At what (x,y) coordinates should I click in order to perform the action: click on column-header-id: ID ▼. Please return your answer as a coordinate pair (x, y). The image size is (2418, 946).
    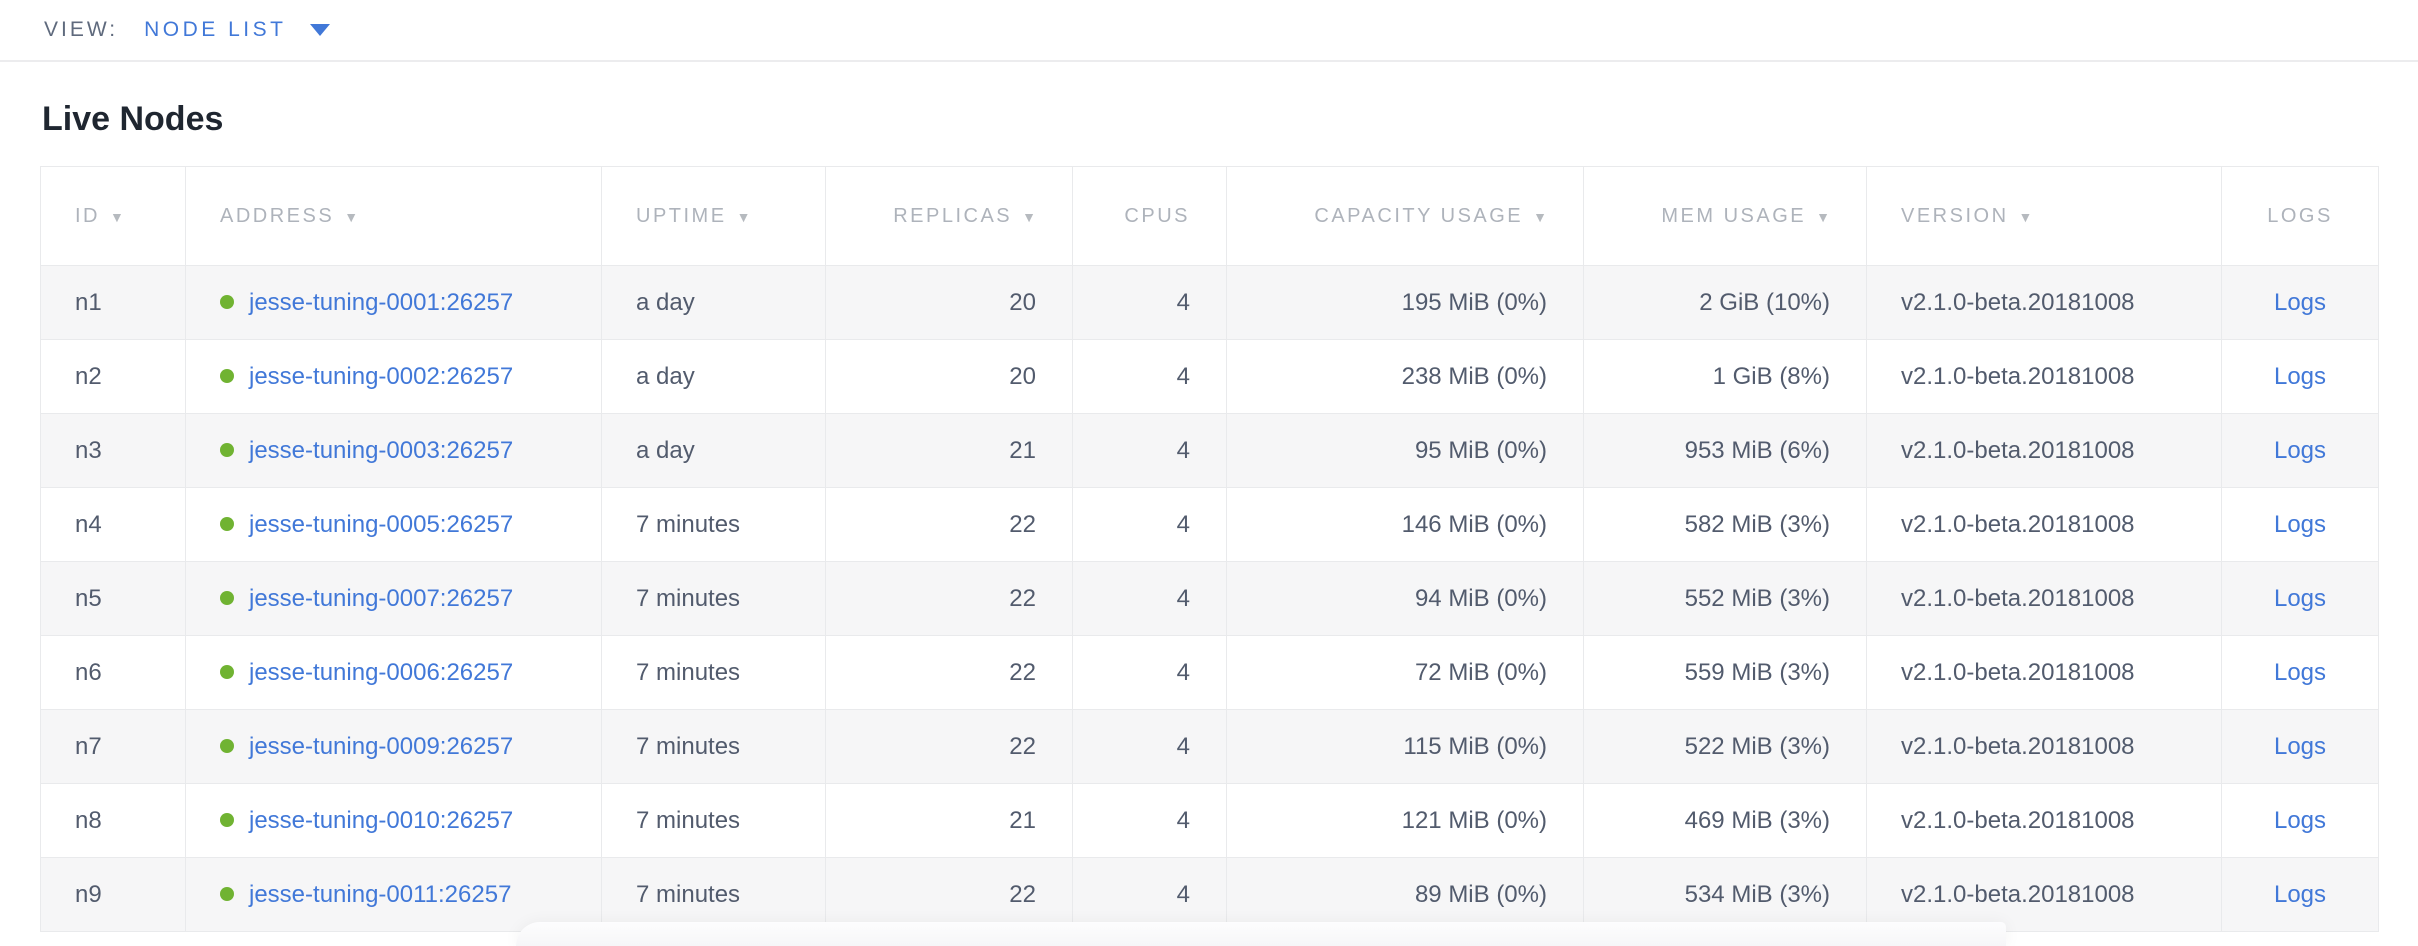
    Looking at the image, I should click on (113, 216).